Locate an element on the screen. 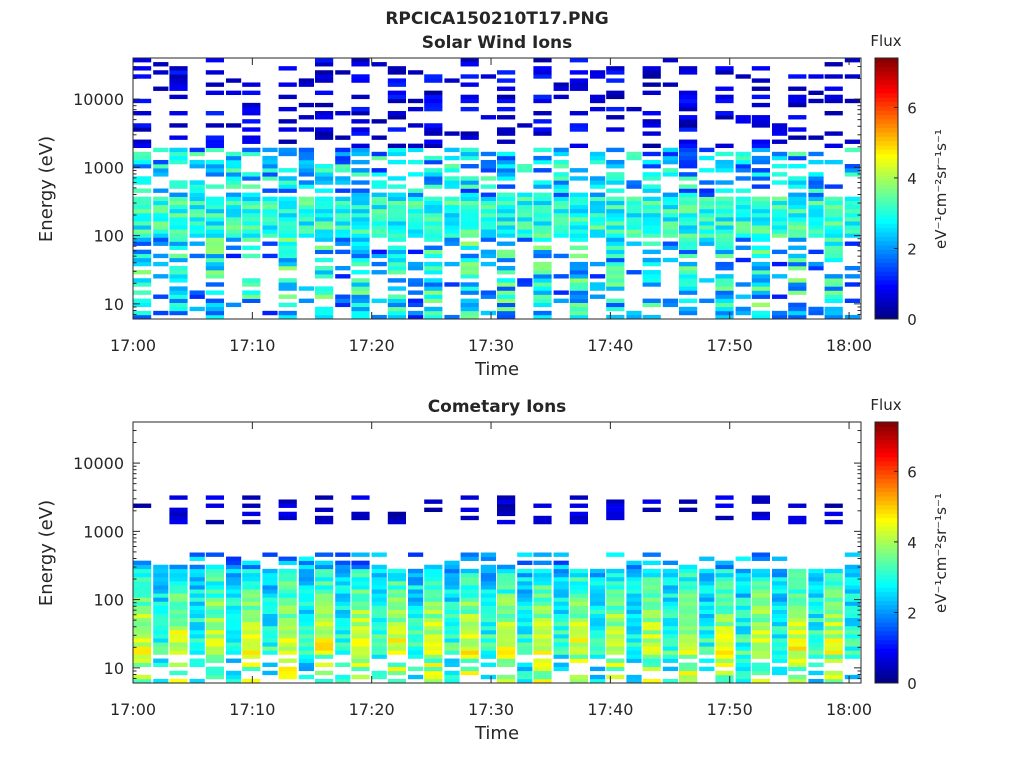 The height and width of the screenshot is (768, 1024). x-tick-label: 17:10 is located at coordinates (252, 345).